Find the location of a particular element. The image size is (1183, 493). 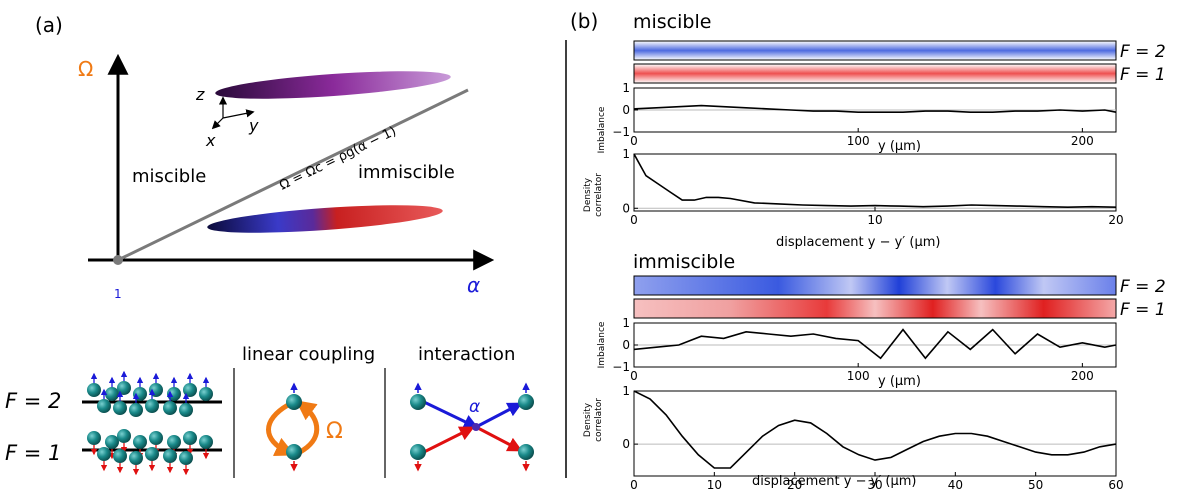

miscible-corr-frame is located at coordinates (875, 182).